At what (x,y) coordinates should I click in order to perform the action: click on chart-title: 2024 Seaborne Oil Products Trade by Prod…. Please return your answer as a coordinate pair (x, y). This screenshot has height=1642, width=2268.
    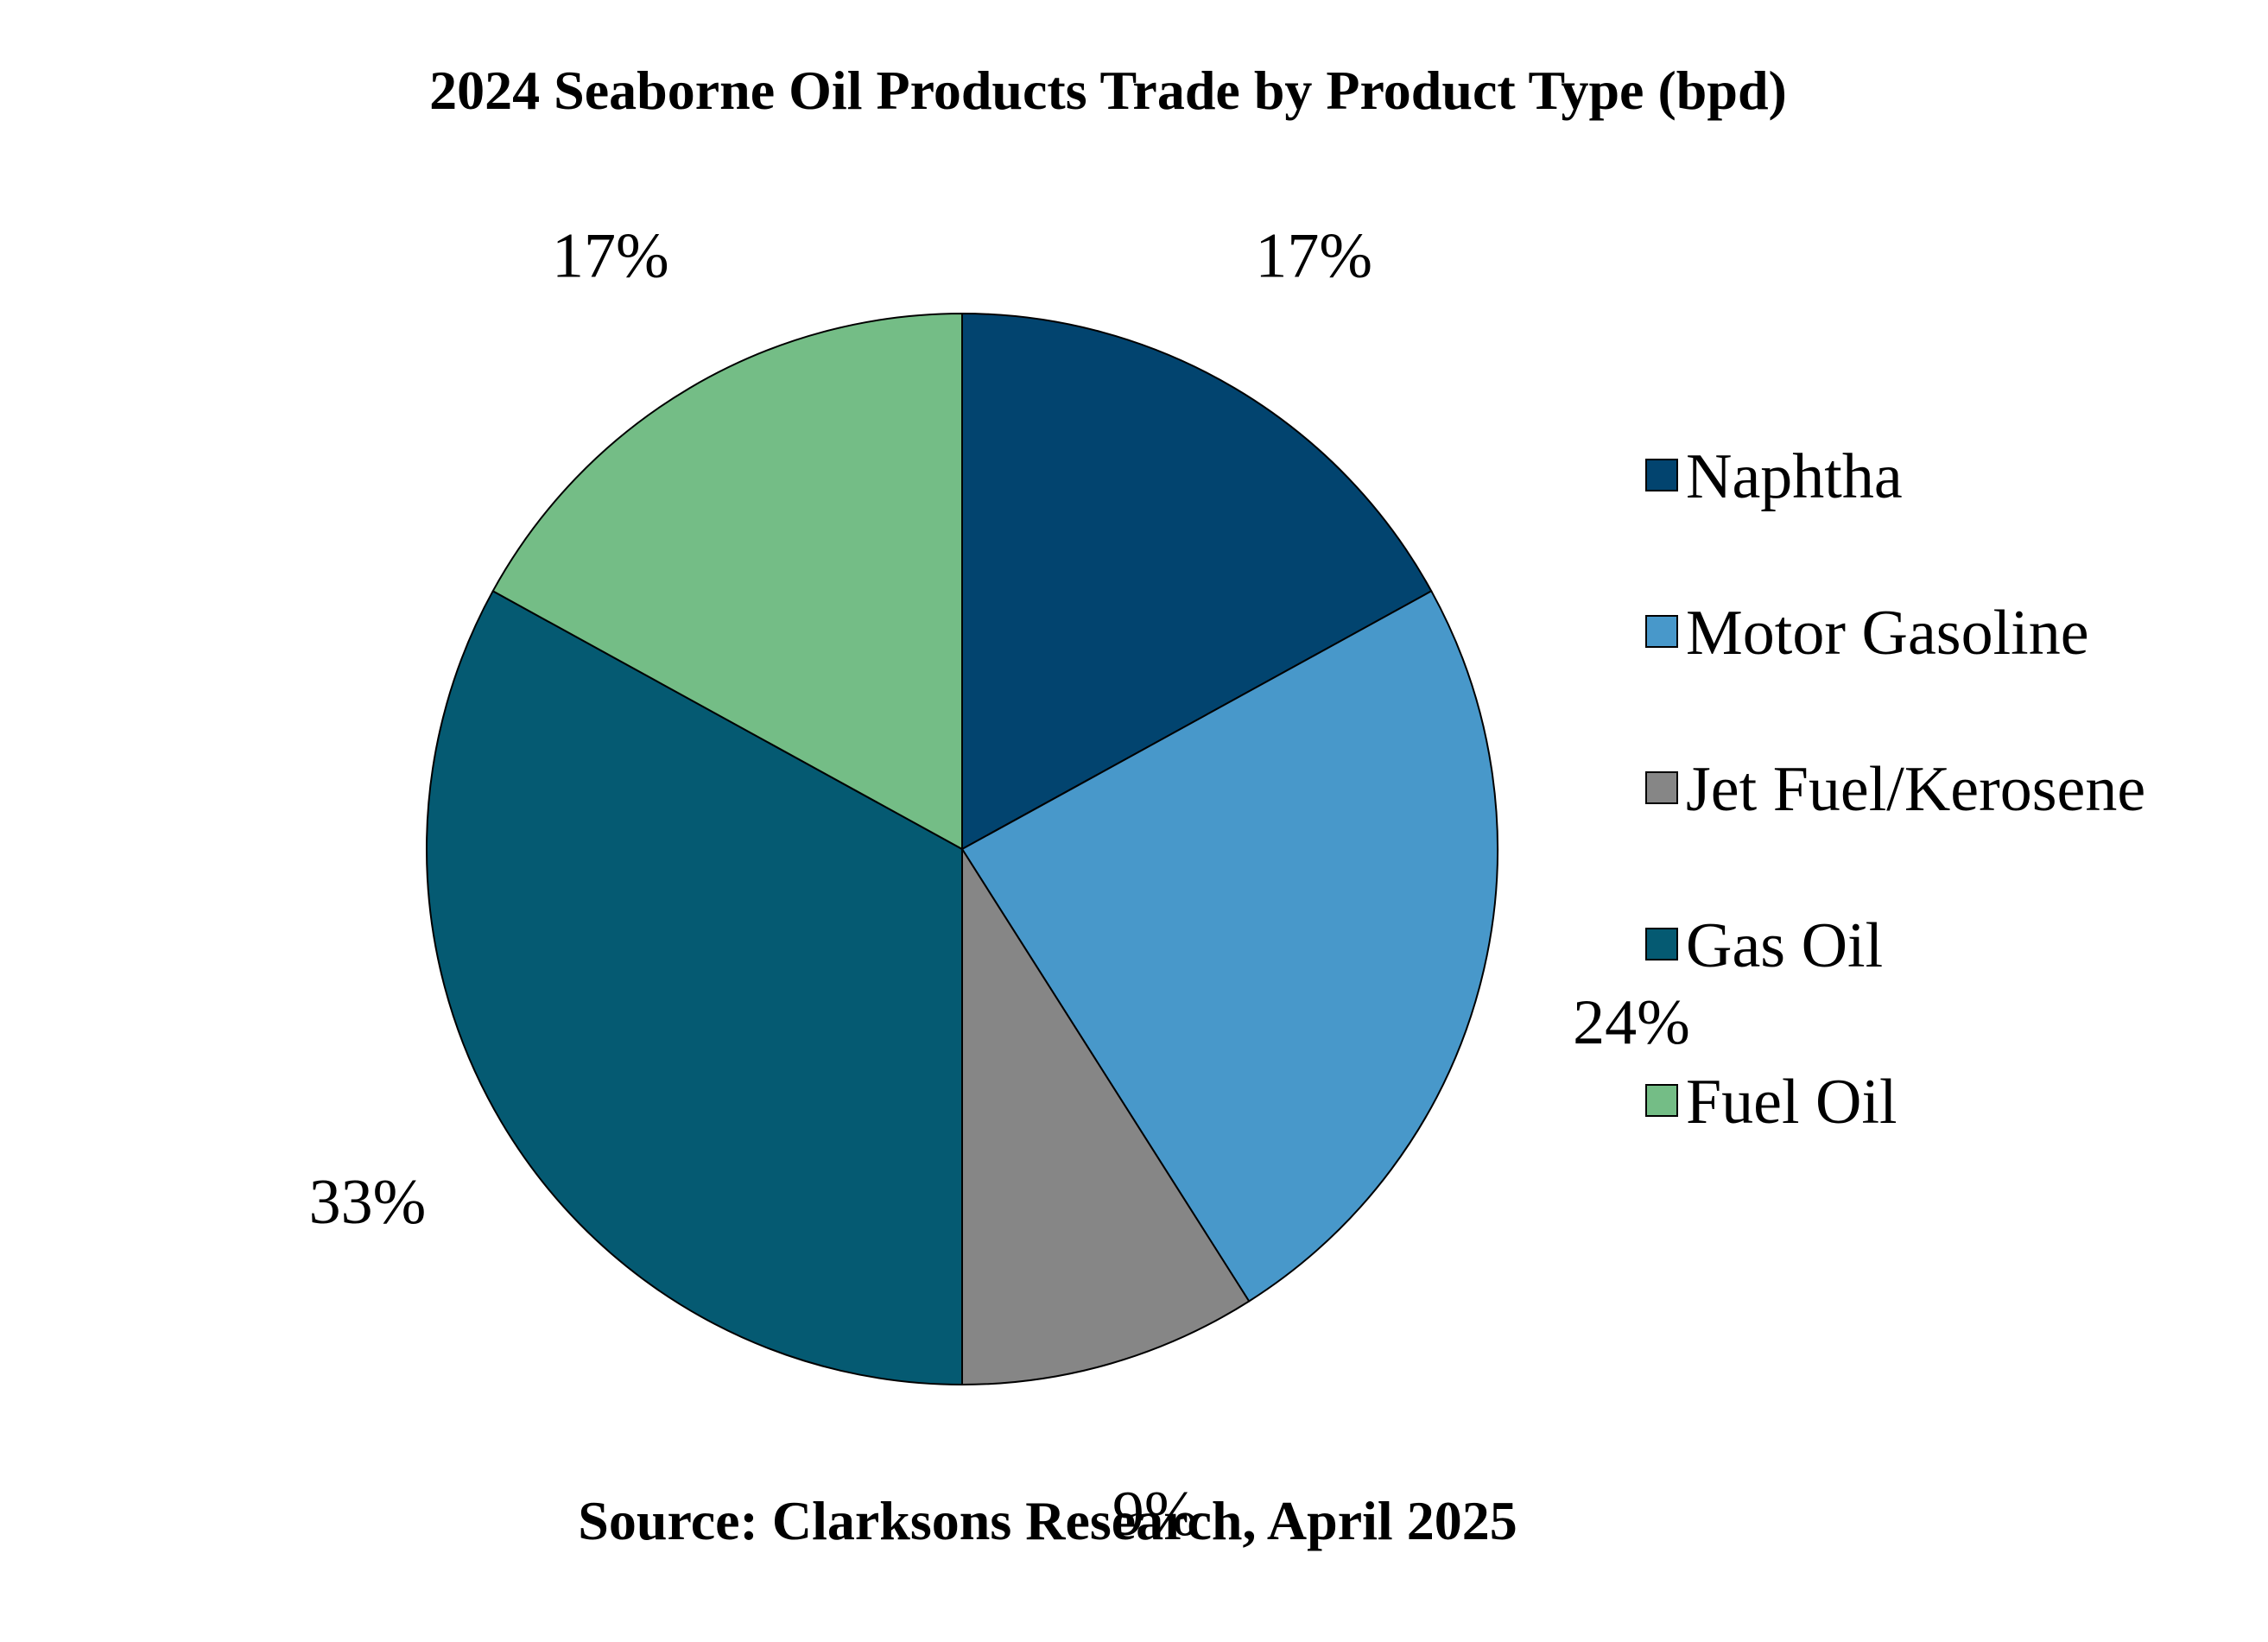
    Looking at the image, I should click on (1108, 90).